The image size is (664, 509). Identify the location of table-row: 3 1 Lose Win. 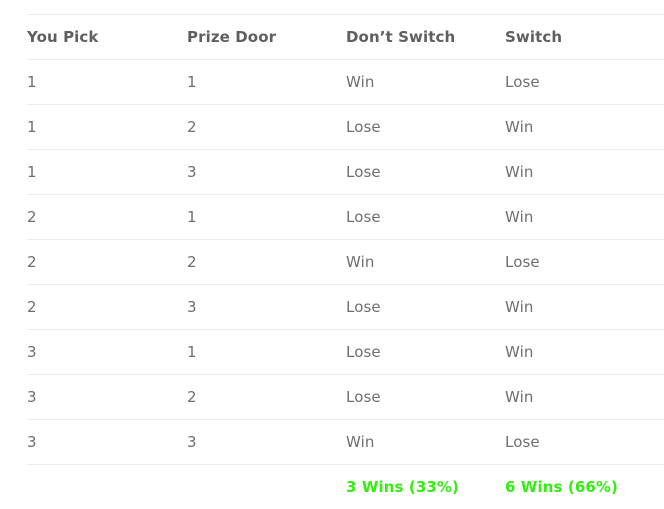
(345, 352).